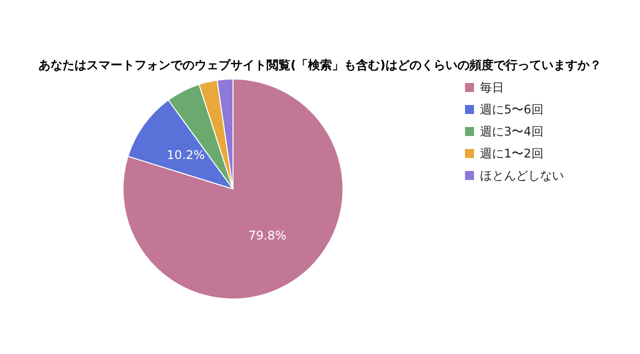 This screenshot has width=640, height=354. I want to click on legend-label: 週に1〜2回, so click(512, 153).